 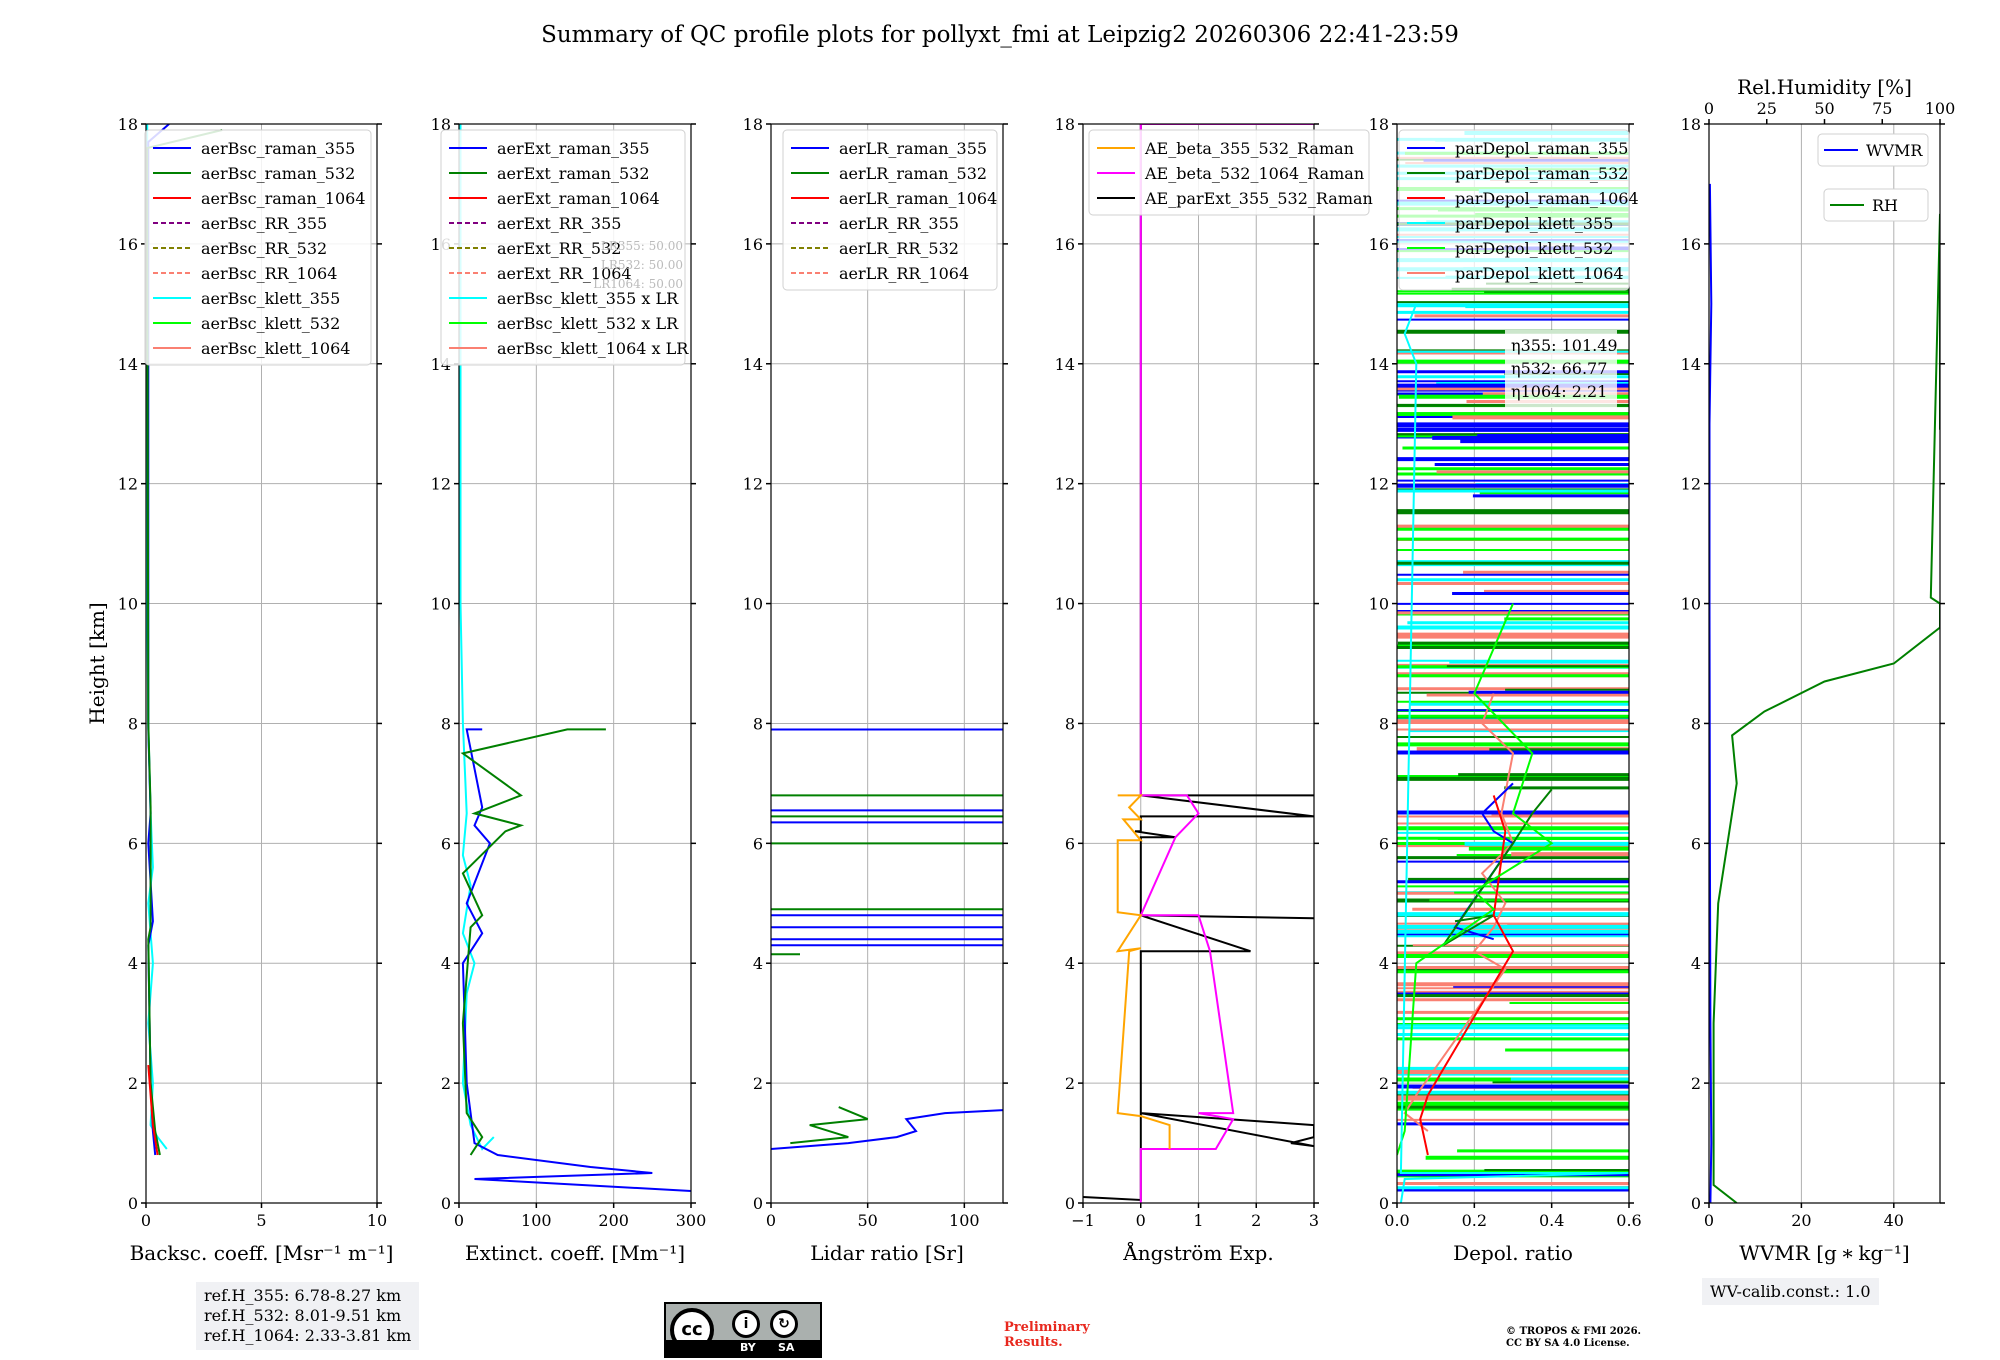 What do you see at coordinates (691, 1220) in the screenshot?
I see `x-tick-label: 300` at bounding box center [691, 1220].